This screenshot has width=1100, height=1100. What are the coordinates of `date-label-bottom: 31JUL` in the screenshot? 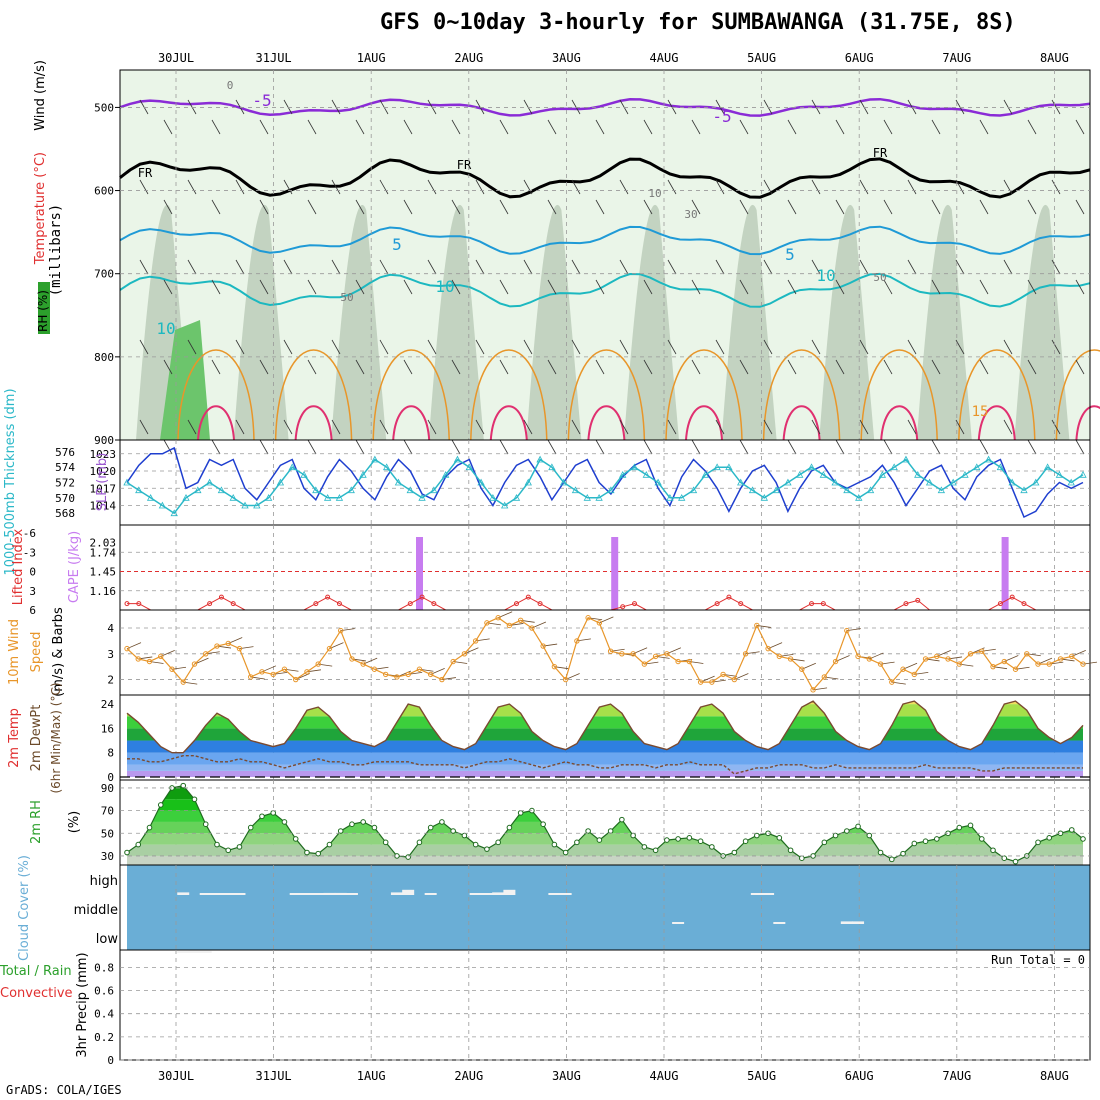 It's located at (274, 1076).